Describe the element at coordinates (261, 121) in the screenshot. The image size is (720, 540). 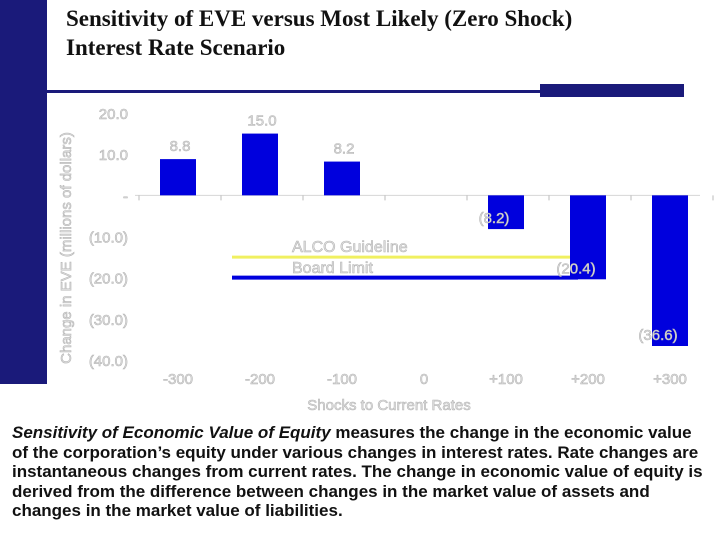
I see `data-label: 15.0` at that location.